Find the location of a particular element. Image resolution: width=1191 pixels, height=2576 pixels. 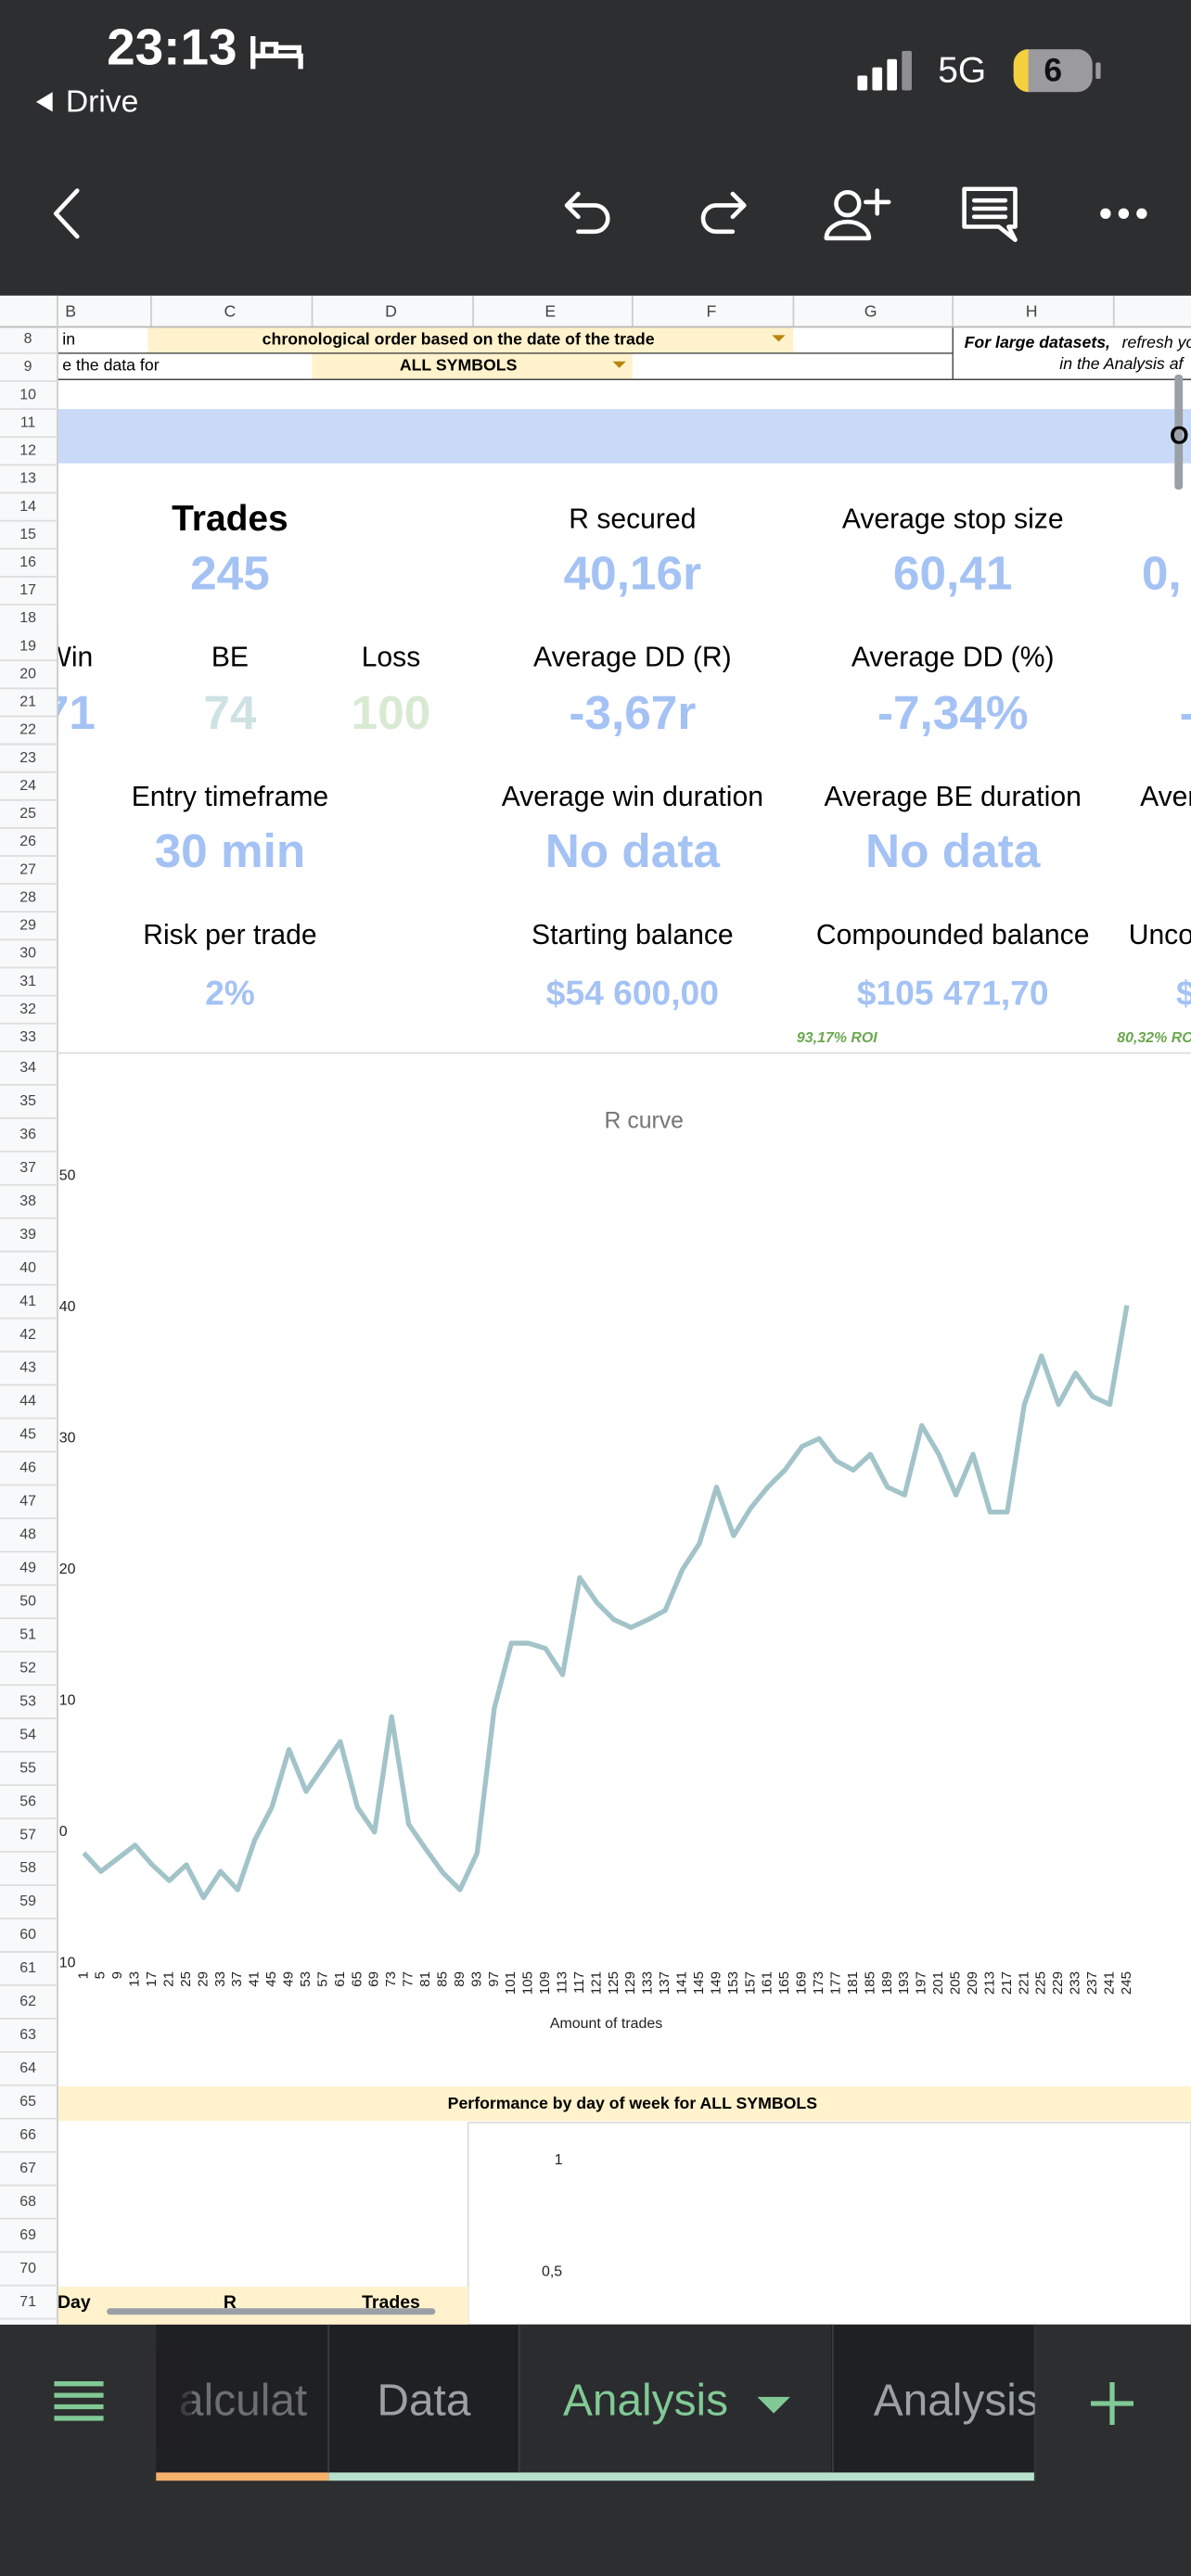

redo-button is located at coordinates (723, 213).